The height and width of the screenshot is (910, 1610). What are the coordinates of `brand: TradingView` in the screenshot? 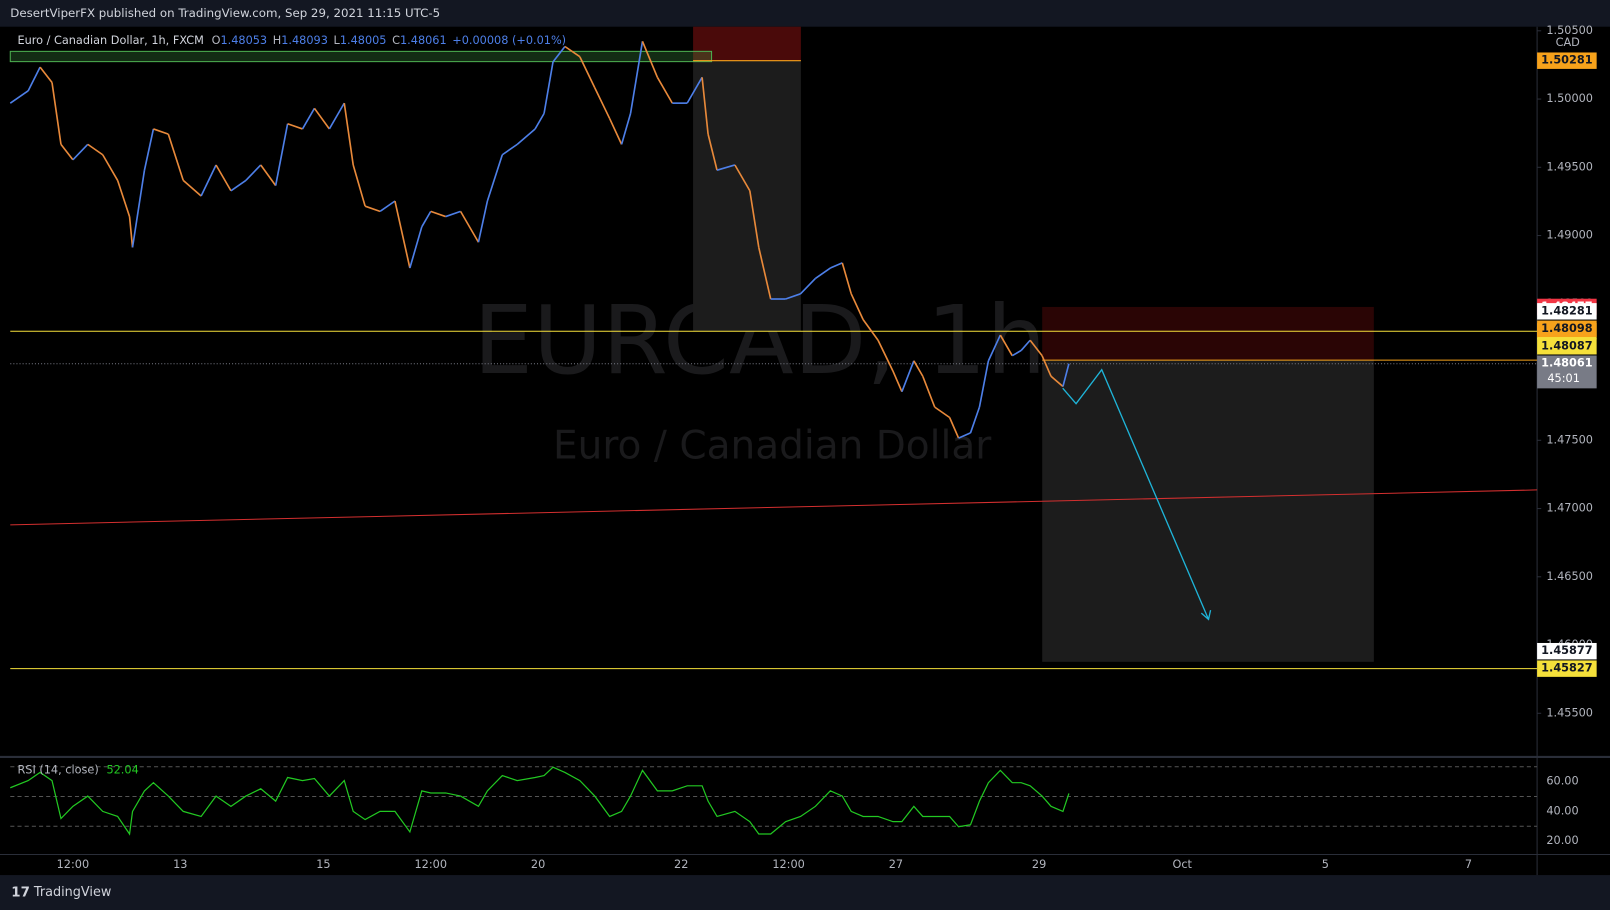 It's located at (72, 892).